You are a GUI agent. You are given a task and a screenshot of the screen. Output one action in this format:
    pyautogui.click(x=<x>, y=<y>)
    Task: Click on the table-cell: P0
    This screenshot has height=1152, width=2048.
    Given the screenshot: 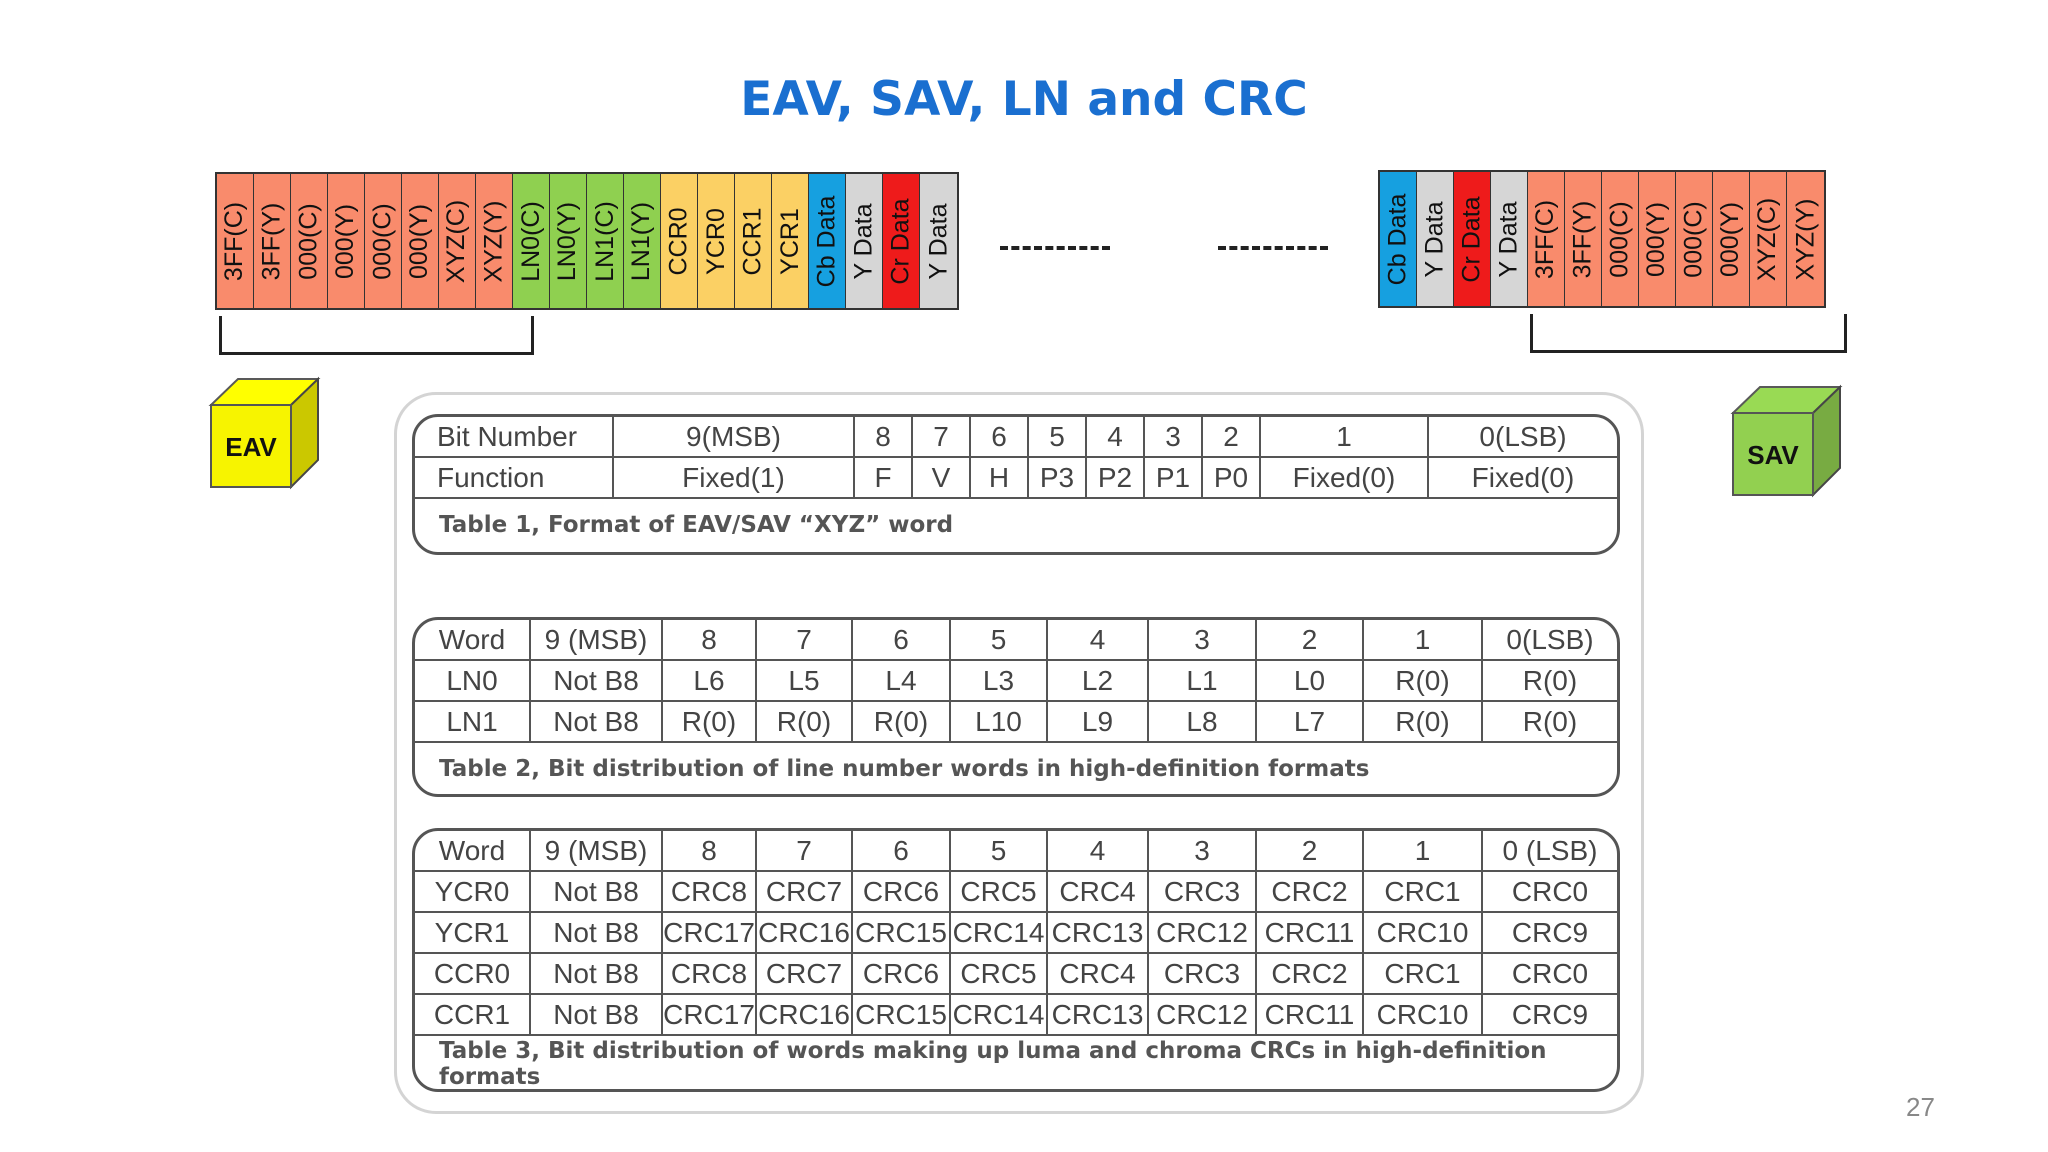 What is the action you would take?
    pyautogui.click(x=1231, y=477)
    